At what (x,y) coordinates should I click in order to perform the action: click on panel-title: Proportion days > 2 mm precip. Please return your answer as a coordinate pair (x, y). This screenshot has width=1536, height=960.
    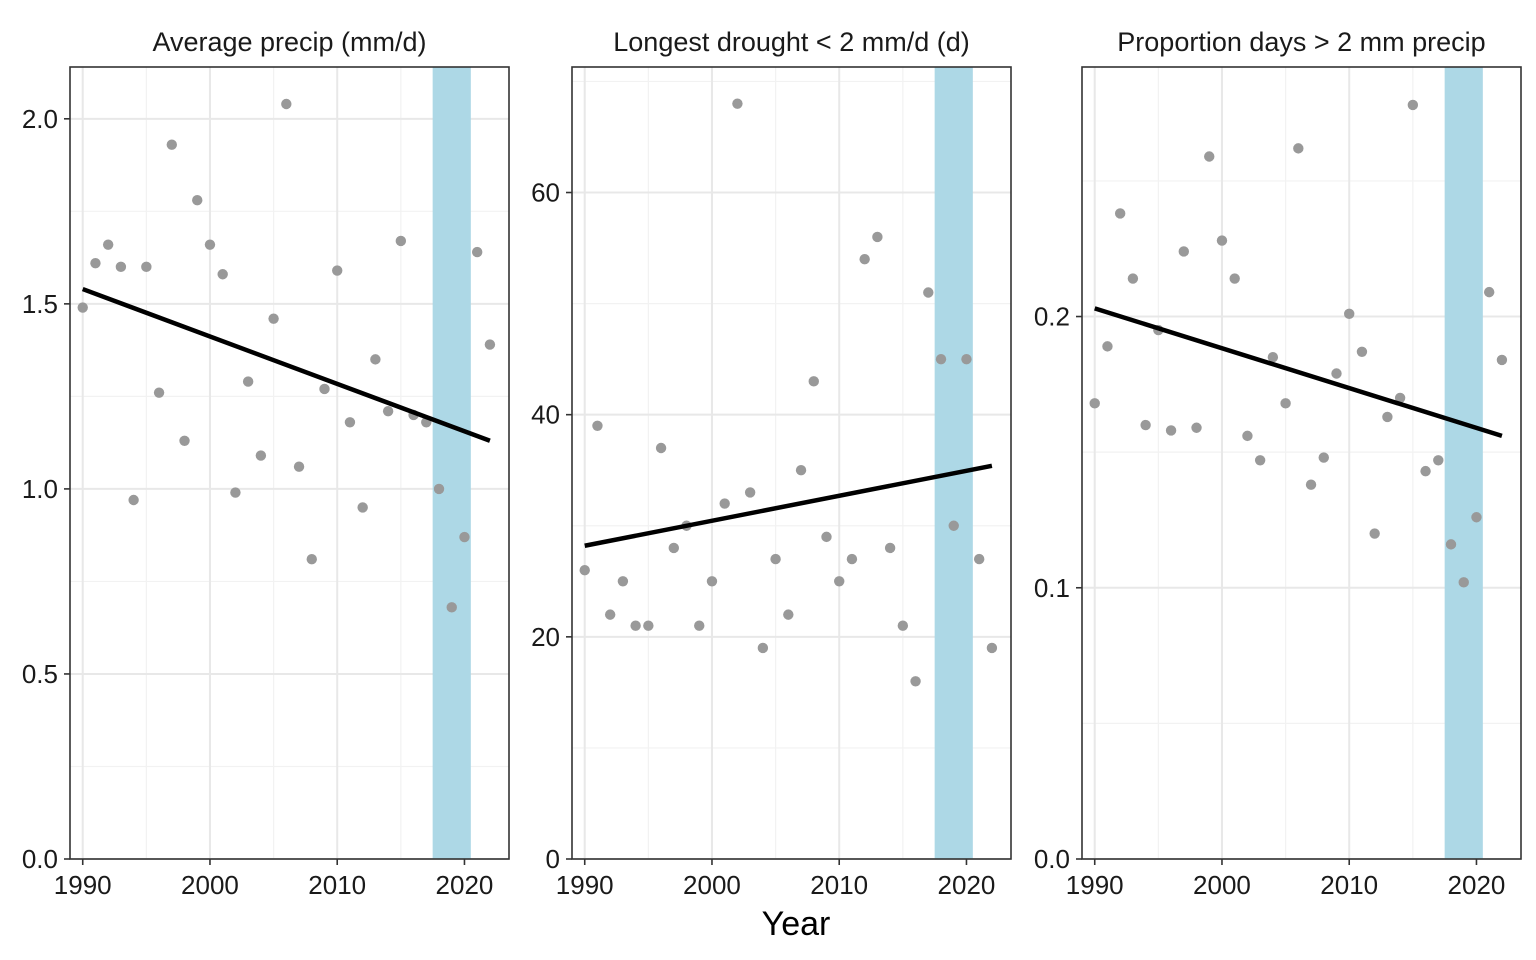
    Looking at the image, I should click on (1301, 42).